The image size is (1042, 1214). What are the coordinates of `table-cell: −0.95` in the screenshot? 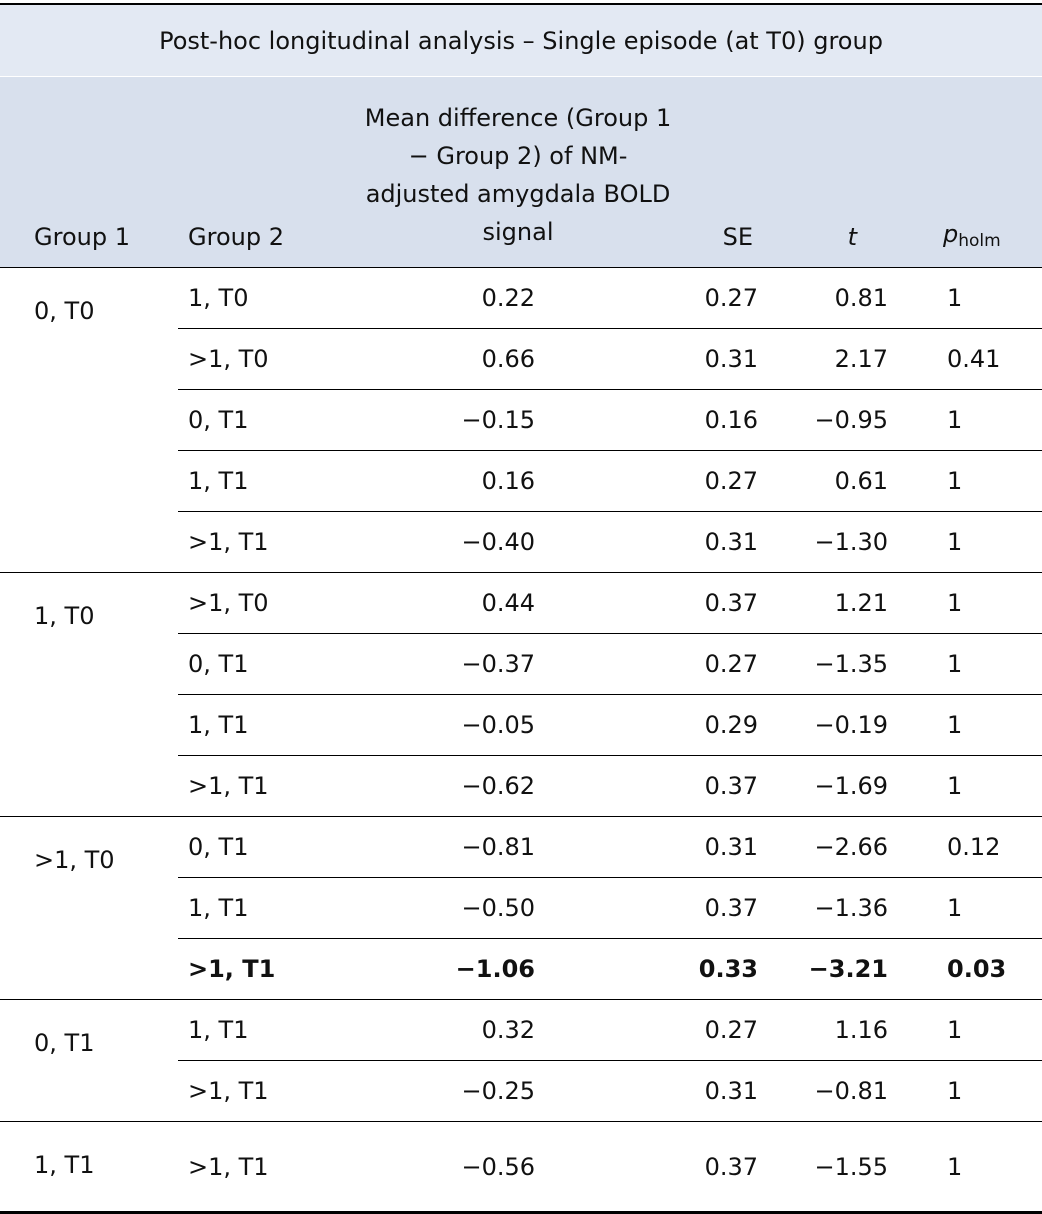 It's located at (840, 420).